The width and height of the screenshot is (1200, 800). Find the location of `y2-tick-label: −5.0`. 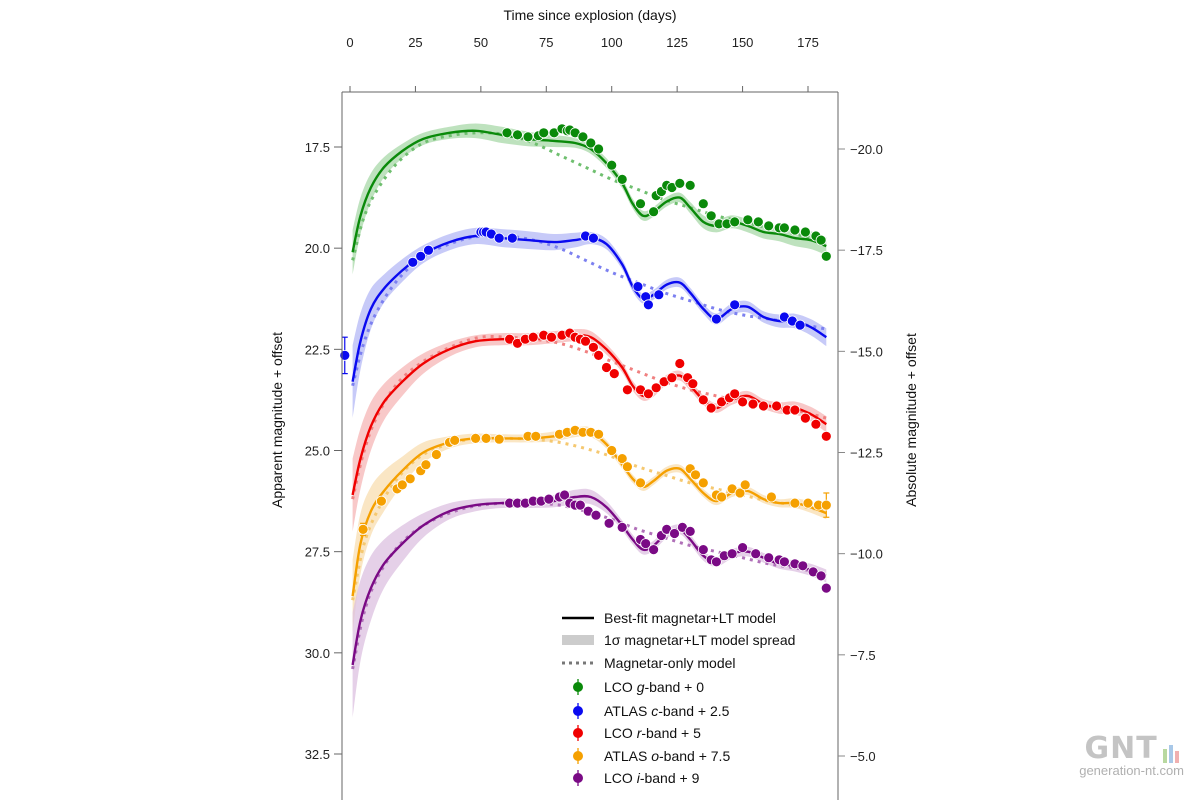

y2-tick-label: −5.0 is located at coordinates (863, 756).